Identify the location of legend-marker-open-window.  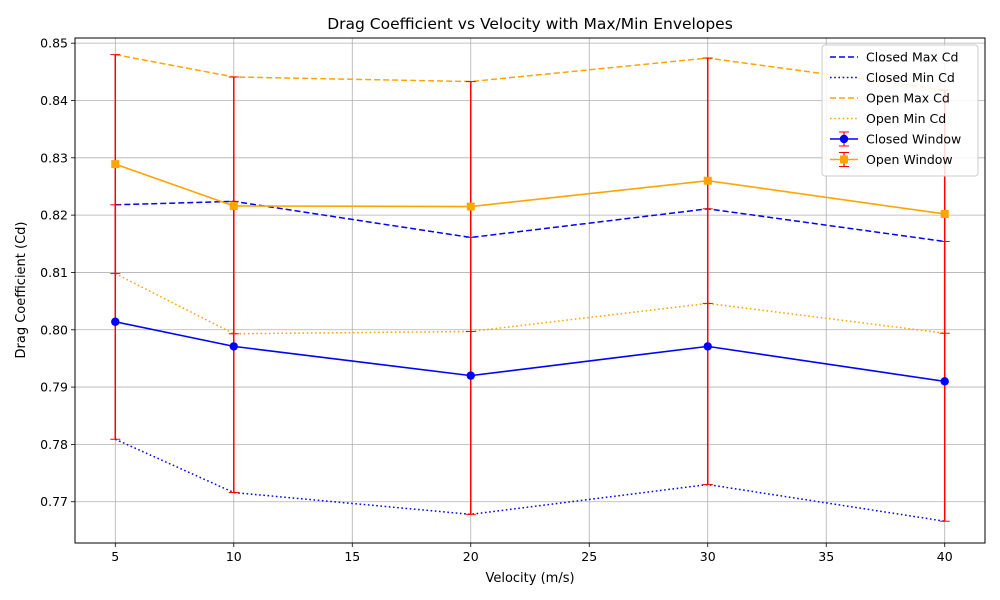
(844, 159).